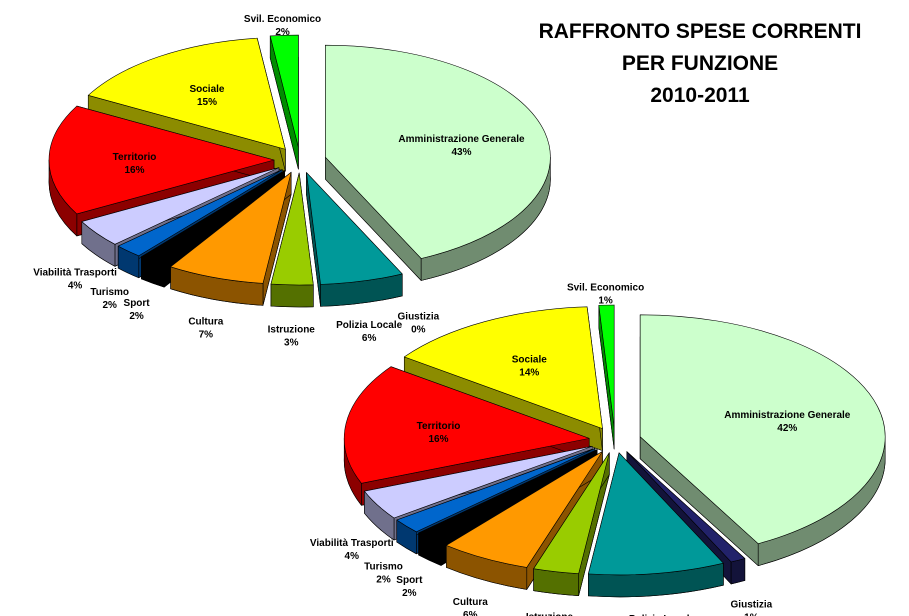 The height and width of the screenshot is (616, 909). What do you see at coordinates (291, 342) in the screenshot?
I see `value-label: 3%` at bounding box center [291, 342].